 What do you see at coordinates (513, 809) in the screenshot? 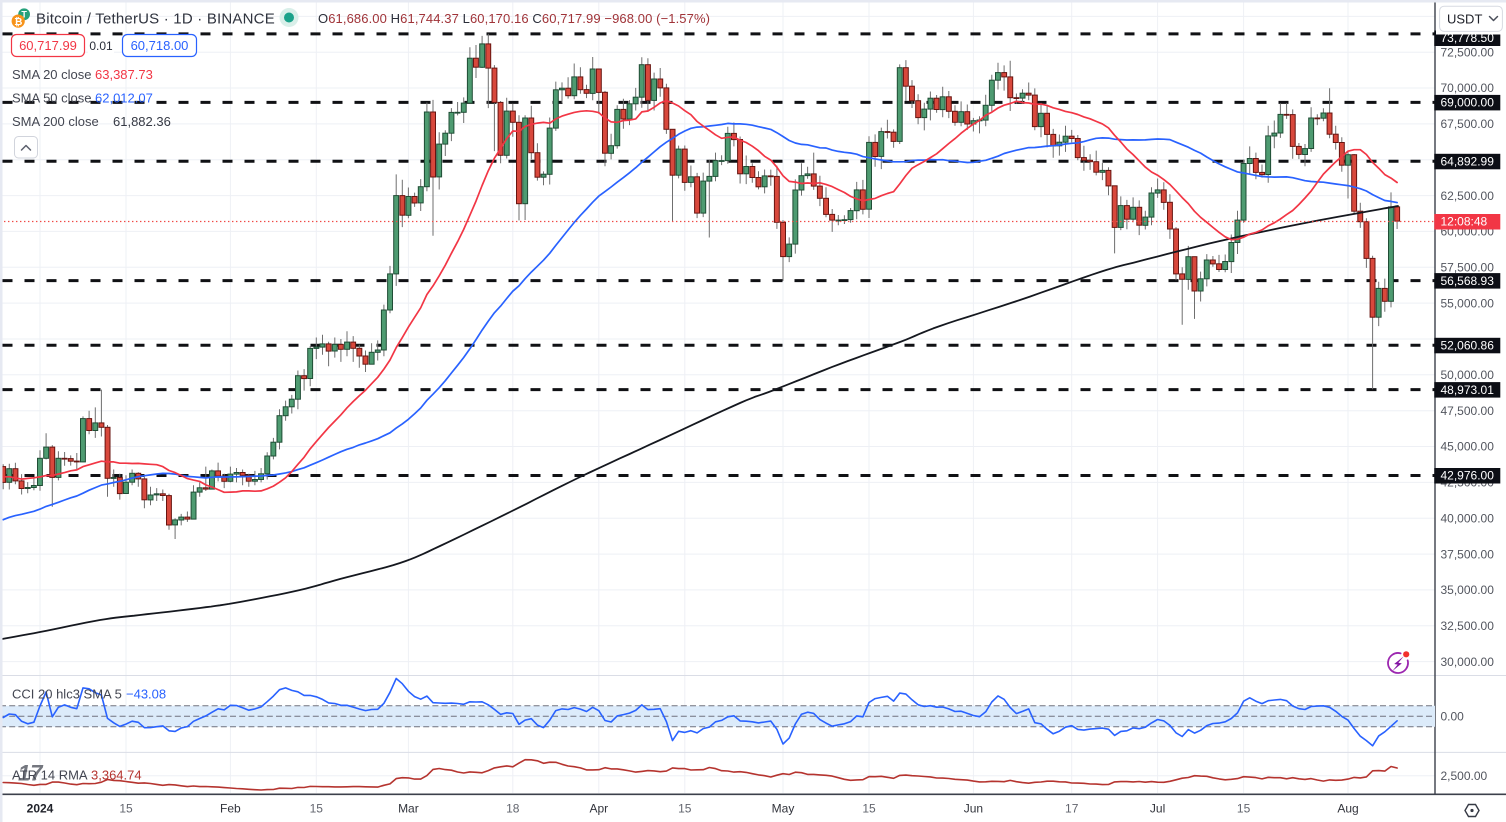
I see `svg-text: 18` at bounding box center [513, 809].